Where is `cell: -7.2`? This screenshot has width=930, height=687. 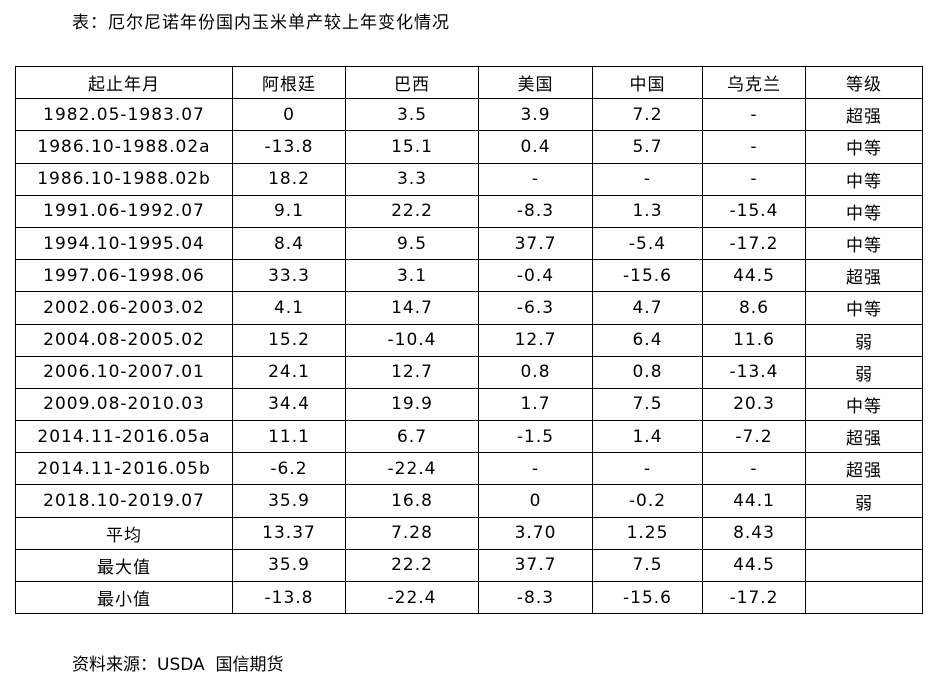 cell: -7.2 is located at coordinates (754, 437).